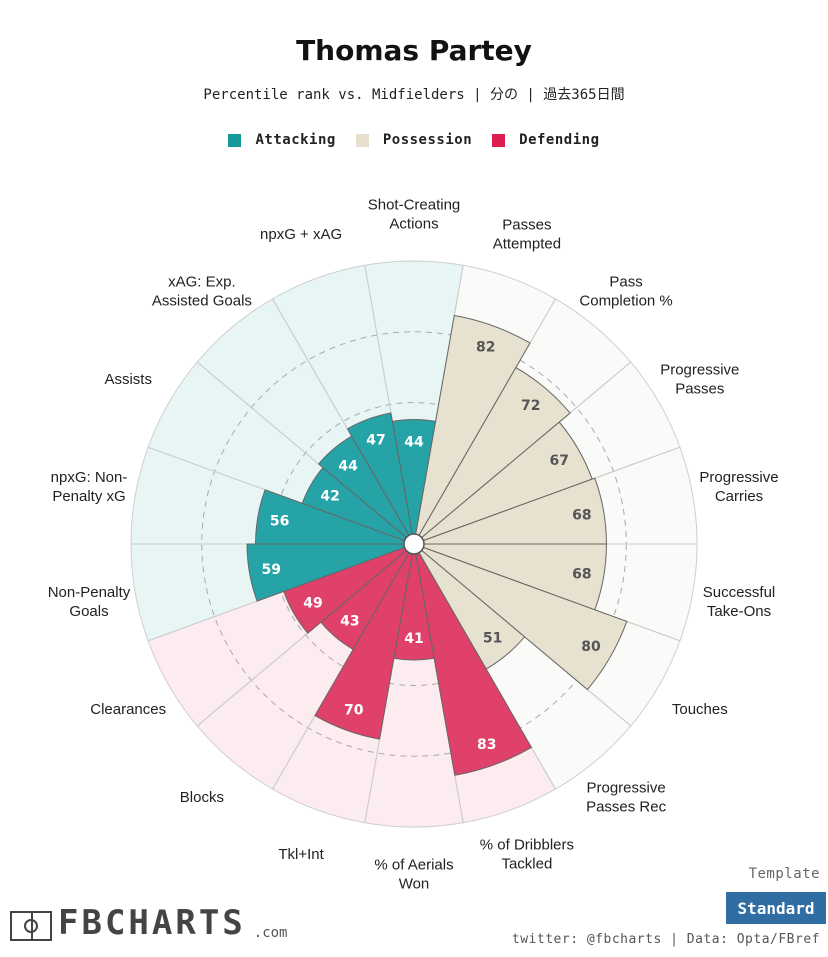  Describe the element at coordinates (270, 933) in the screenshot. I see `logo-suffix: .com` at that location.